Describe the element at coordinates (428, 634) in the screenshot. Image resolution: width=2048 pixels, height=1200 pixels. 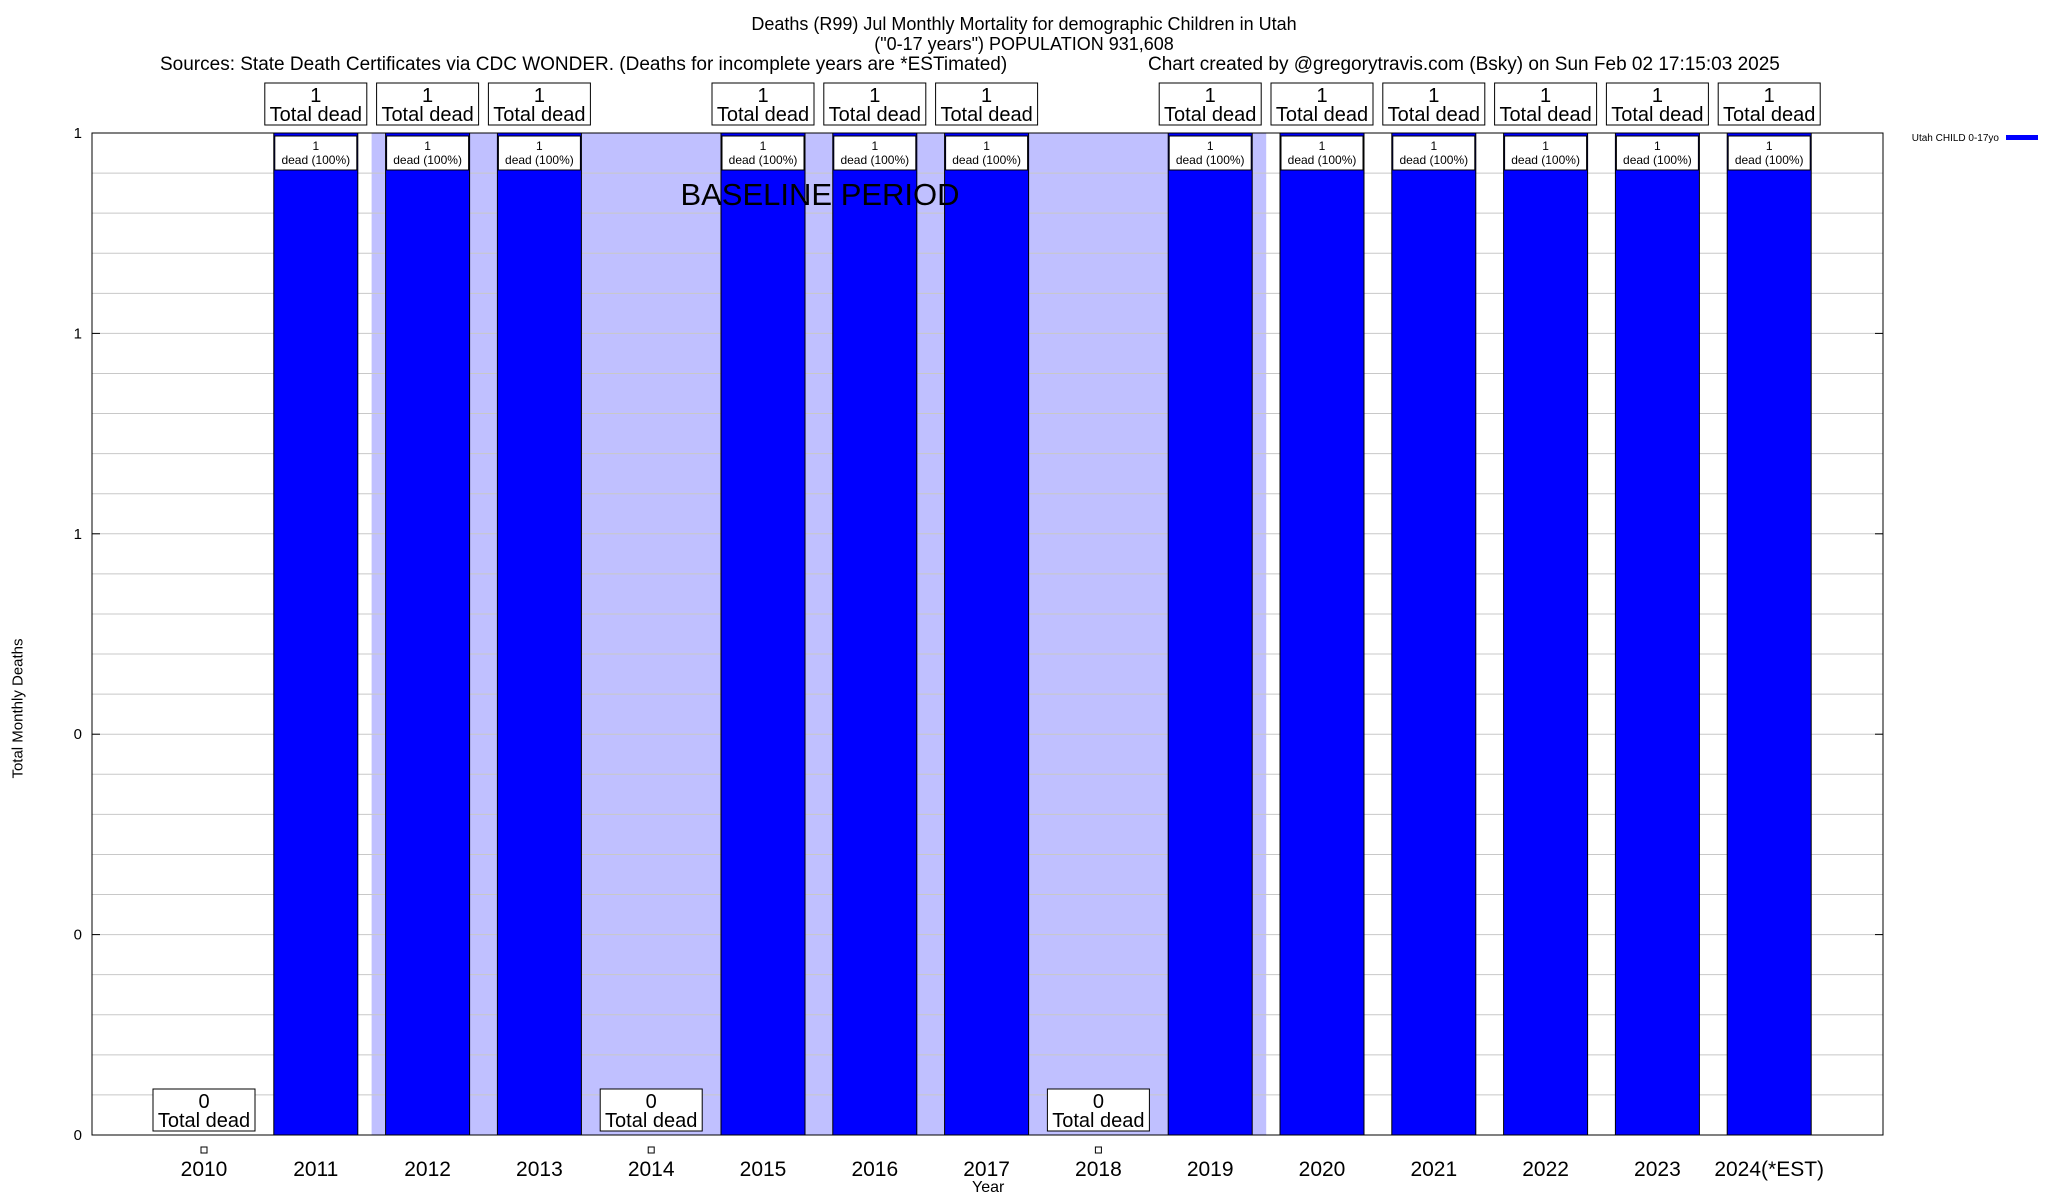
I see `bar-2012` at that location.